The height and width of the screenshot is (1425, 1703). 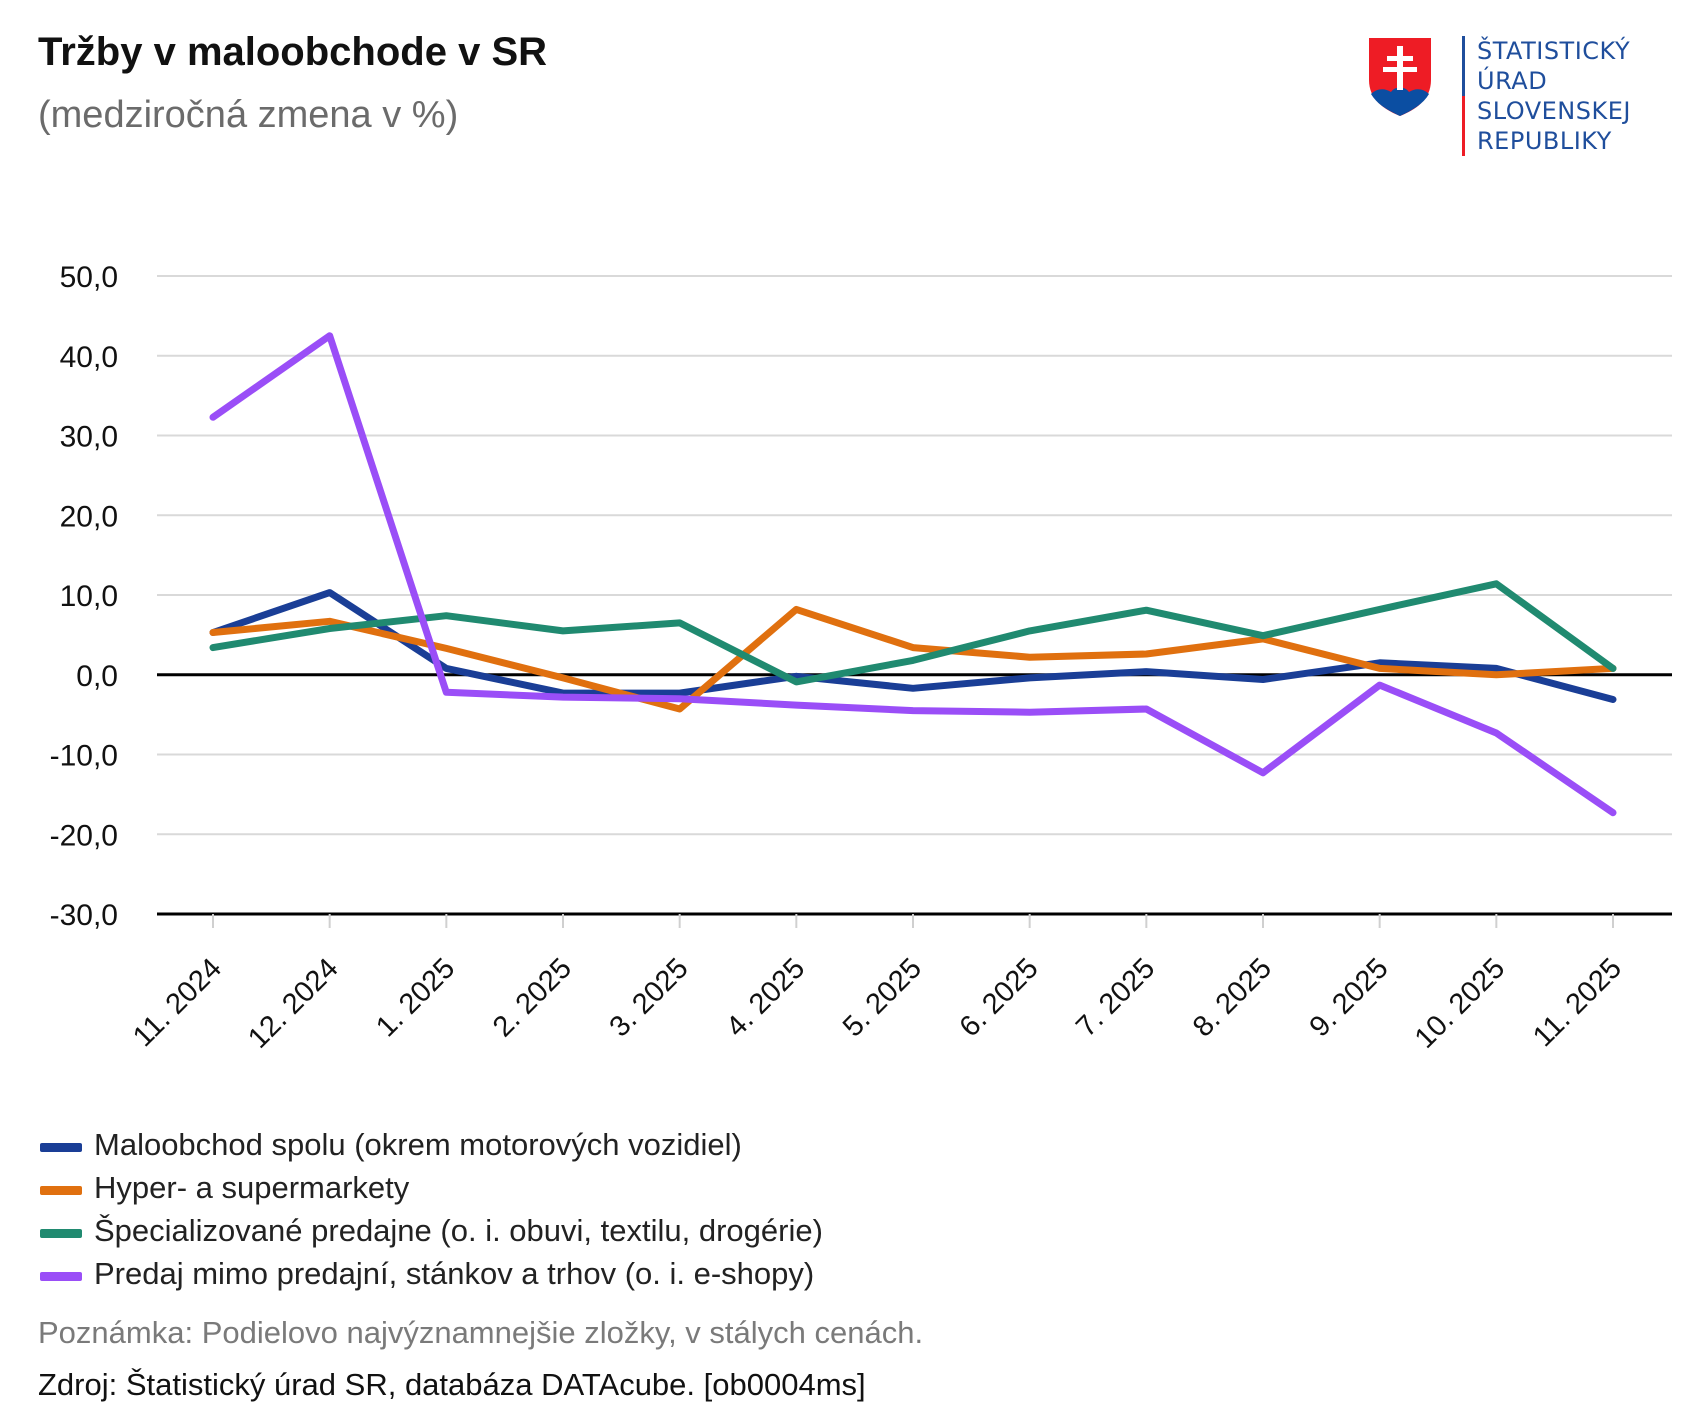 What do you see at coordinates (97, 676) in the screenshot?
I see `y-tick-label: 0,0` at bounding box center [97, 676].